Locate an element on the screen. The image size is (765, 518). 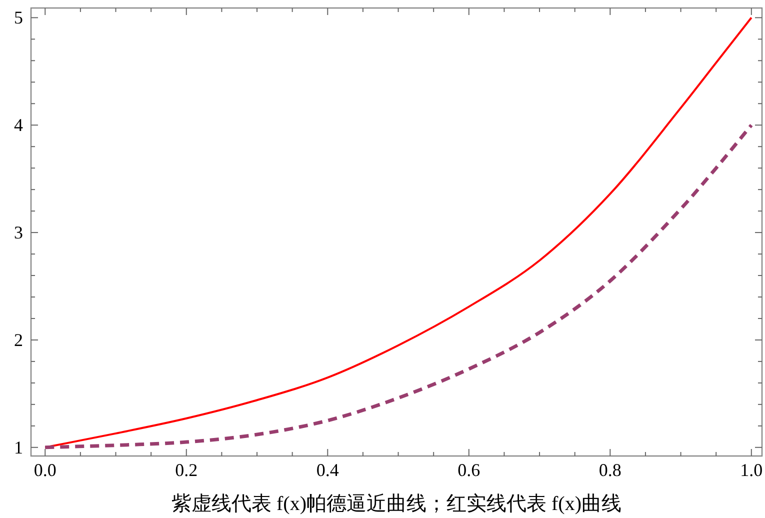
x-tick-label: 0.4 is located at coordinates (327, 470).